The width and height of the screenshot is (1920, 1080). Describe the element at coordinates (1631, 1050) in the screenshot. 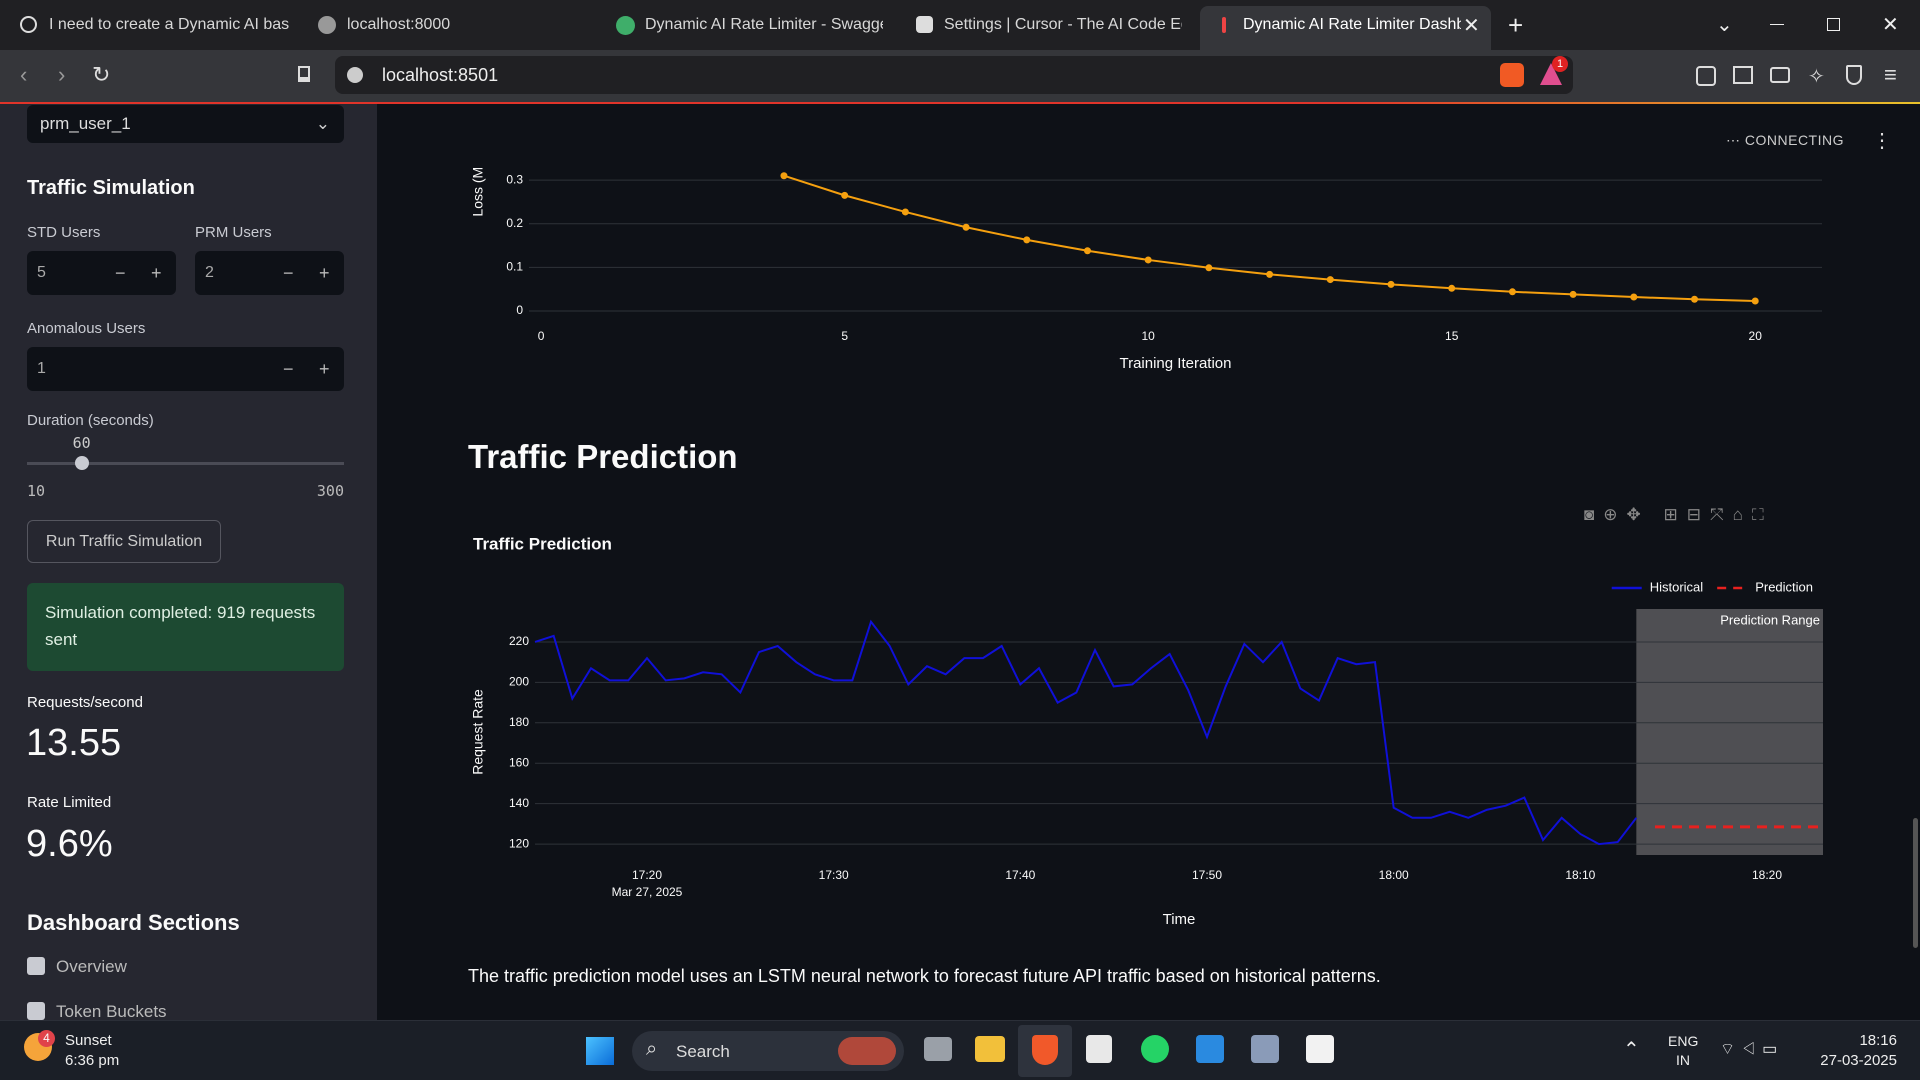

I see `tray-overflow: ⌃` at that location.